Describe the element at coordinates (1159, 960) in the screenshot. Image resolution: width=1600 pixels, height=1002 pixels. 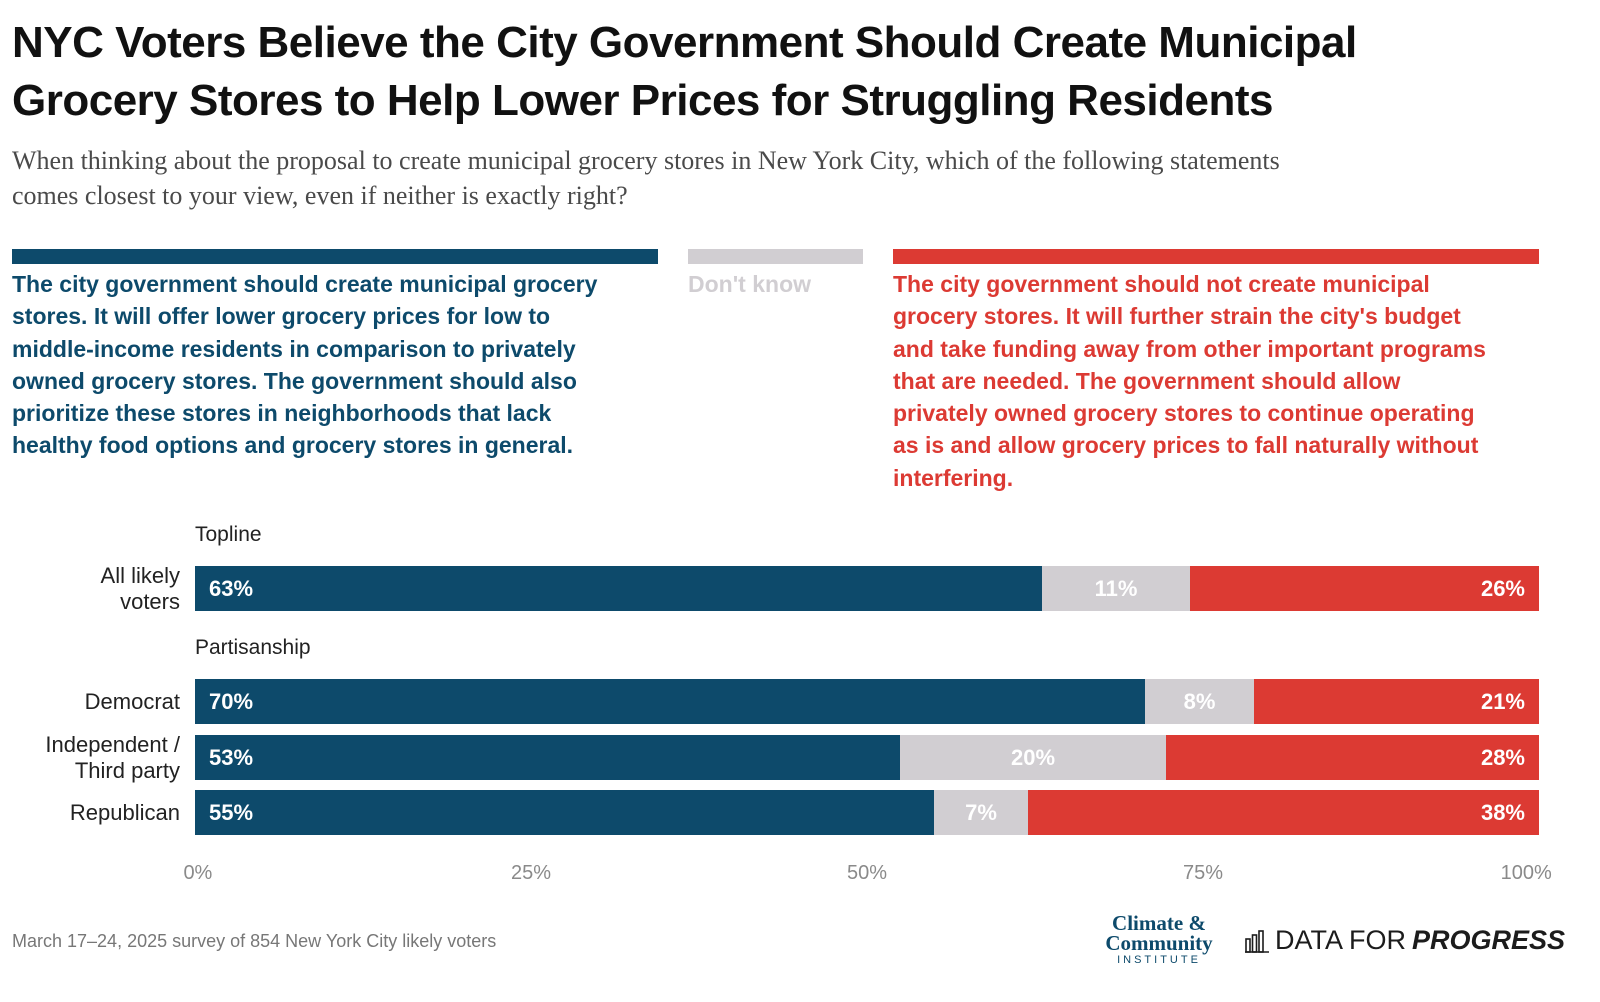
I see `logo-cci-line: INSTITUTE` at that location.